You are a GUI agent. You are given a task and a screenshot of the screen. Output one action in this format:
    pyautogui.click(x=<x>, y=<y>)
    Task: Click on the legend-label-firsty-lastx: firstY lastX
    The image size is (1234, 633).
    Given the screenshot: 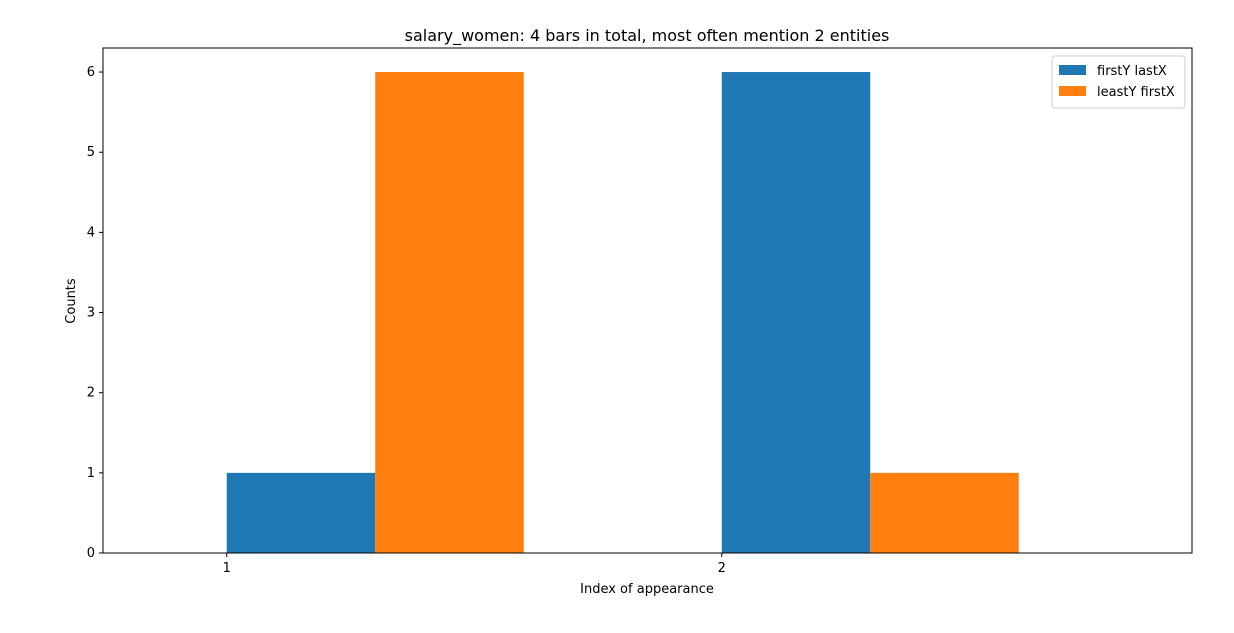 What is the action you would take?
    pyautogui.click(x=1132, y=71)
    